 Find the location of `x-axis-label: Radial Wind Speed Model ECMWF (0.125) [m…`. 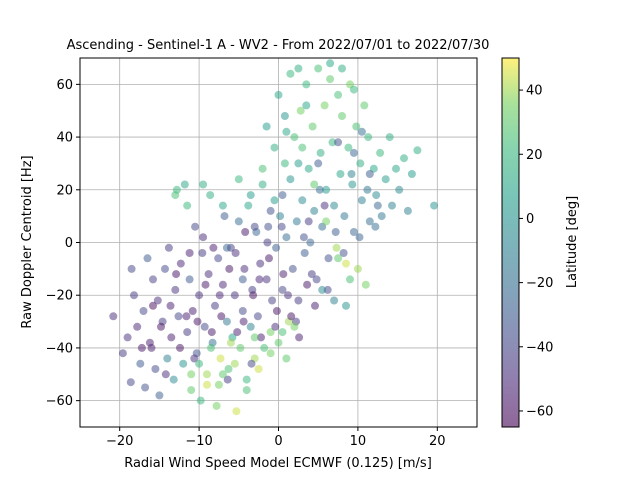

x-axis-label: Radial Wind Speed Model ECMWF (0.125) [m… is located at coordinates (278, 463).